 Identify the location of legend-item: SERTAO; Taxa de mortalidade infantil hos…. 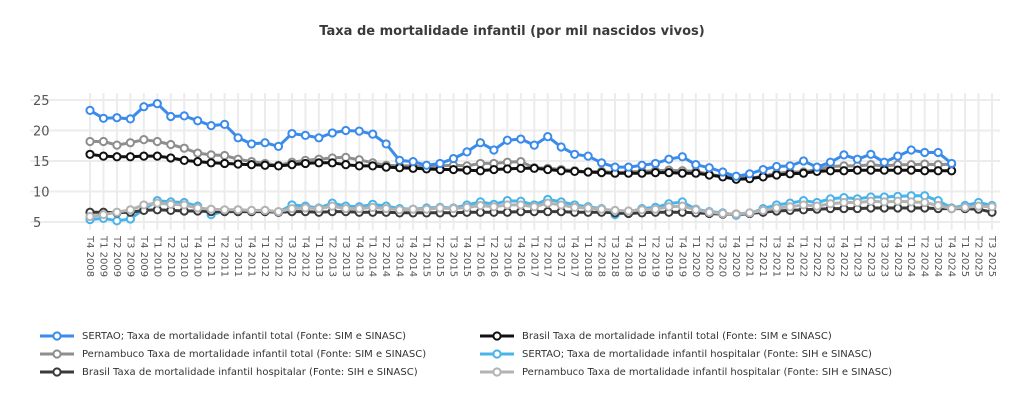
(676, 354).